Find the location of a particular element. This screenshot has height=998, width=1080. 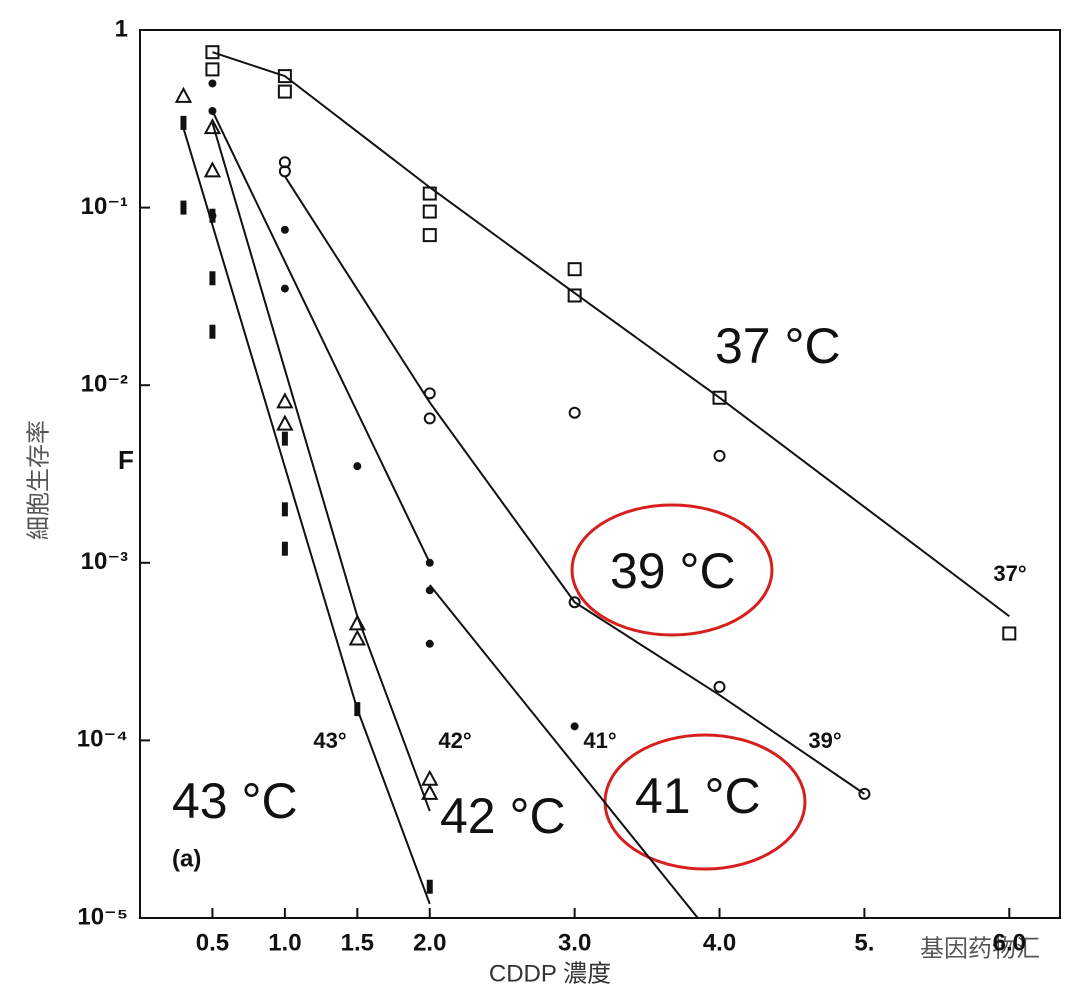

annotation: 43 °C is located at coordinates (235, 801).